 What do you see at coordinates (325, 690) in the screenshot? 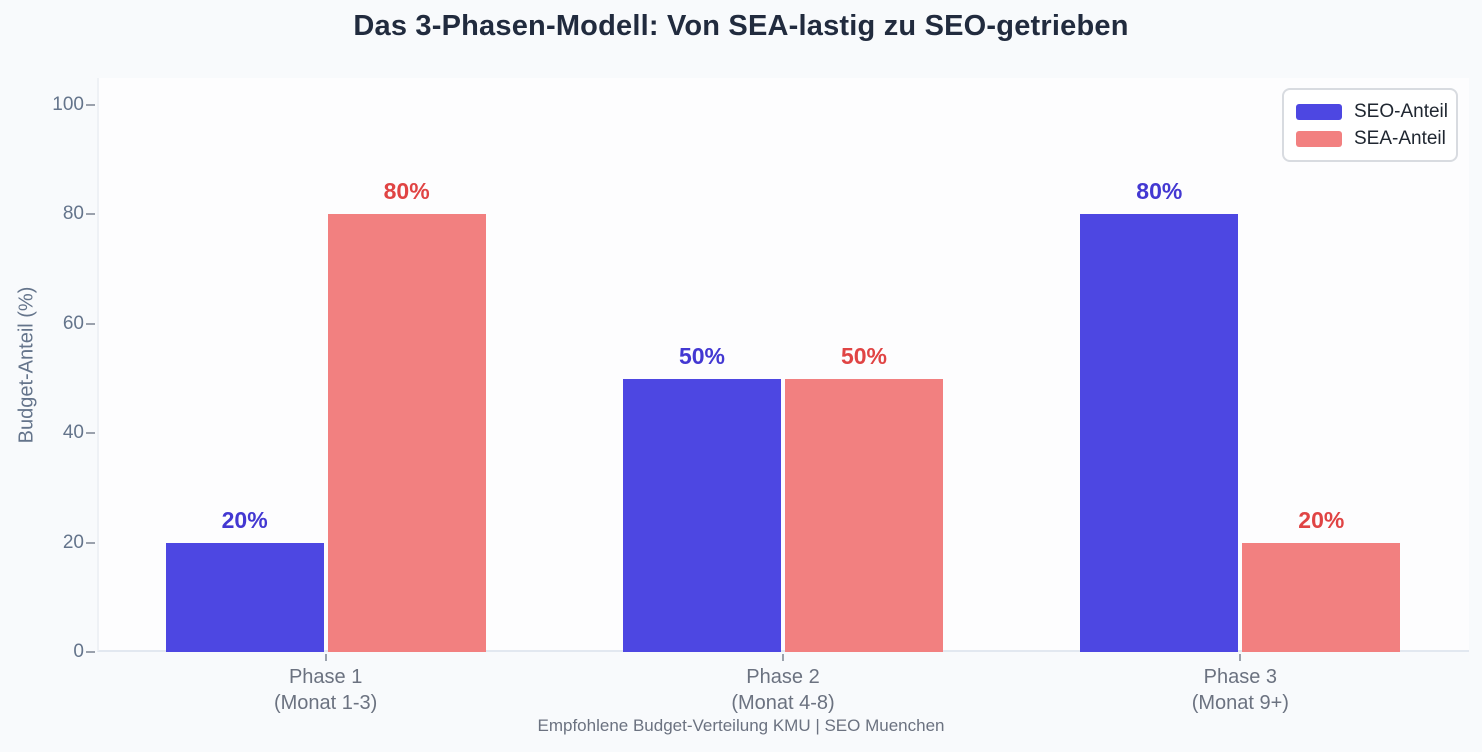
I see `x-label-1: Phase 1 (Monat 1-3)` at bounding box center [325, 690].